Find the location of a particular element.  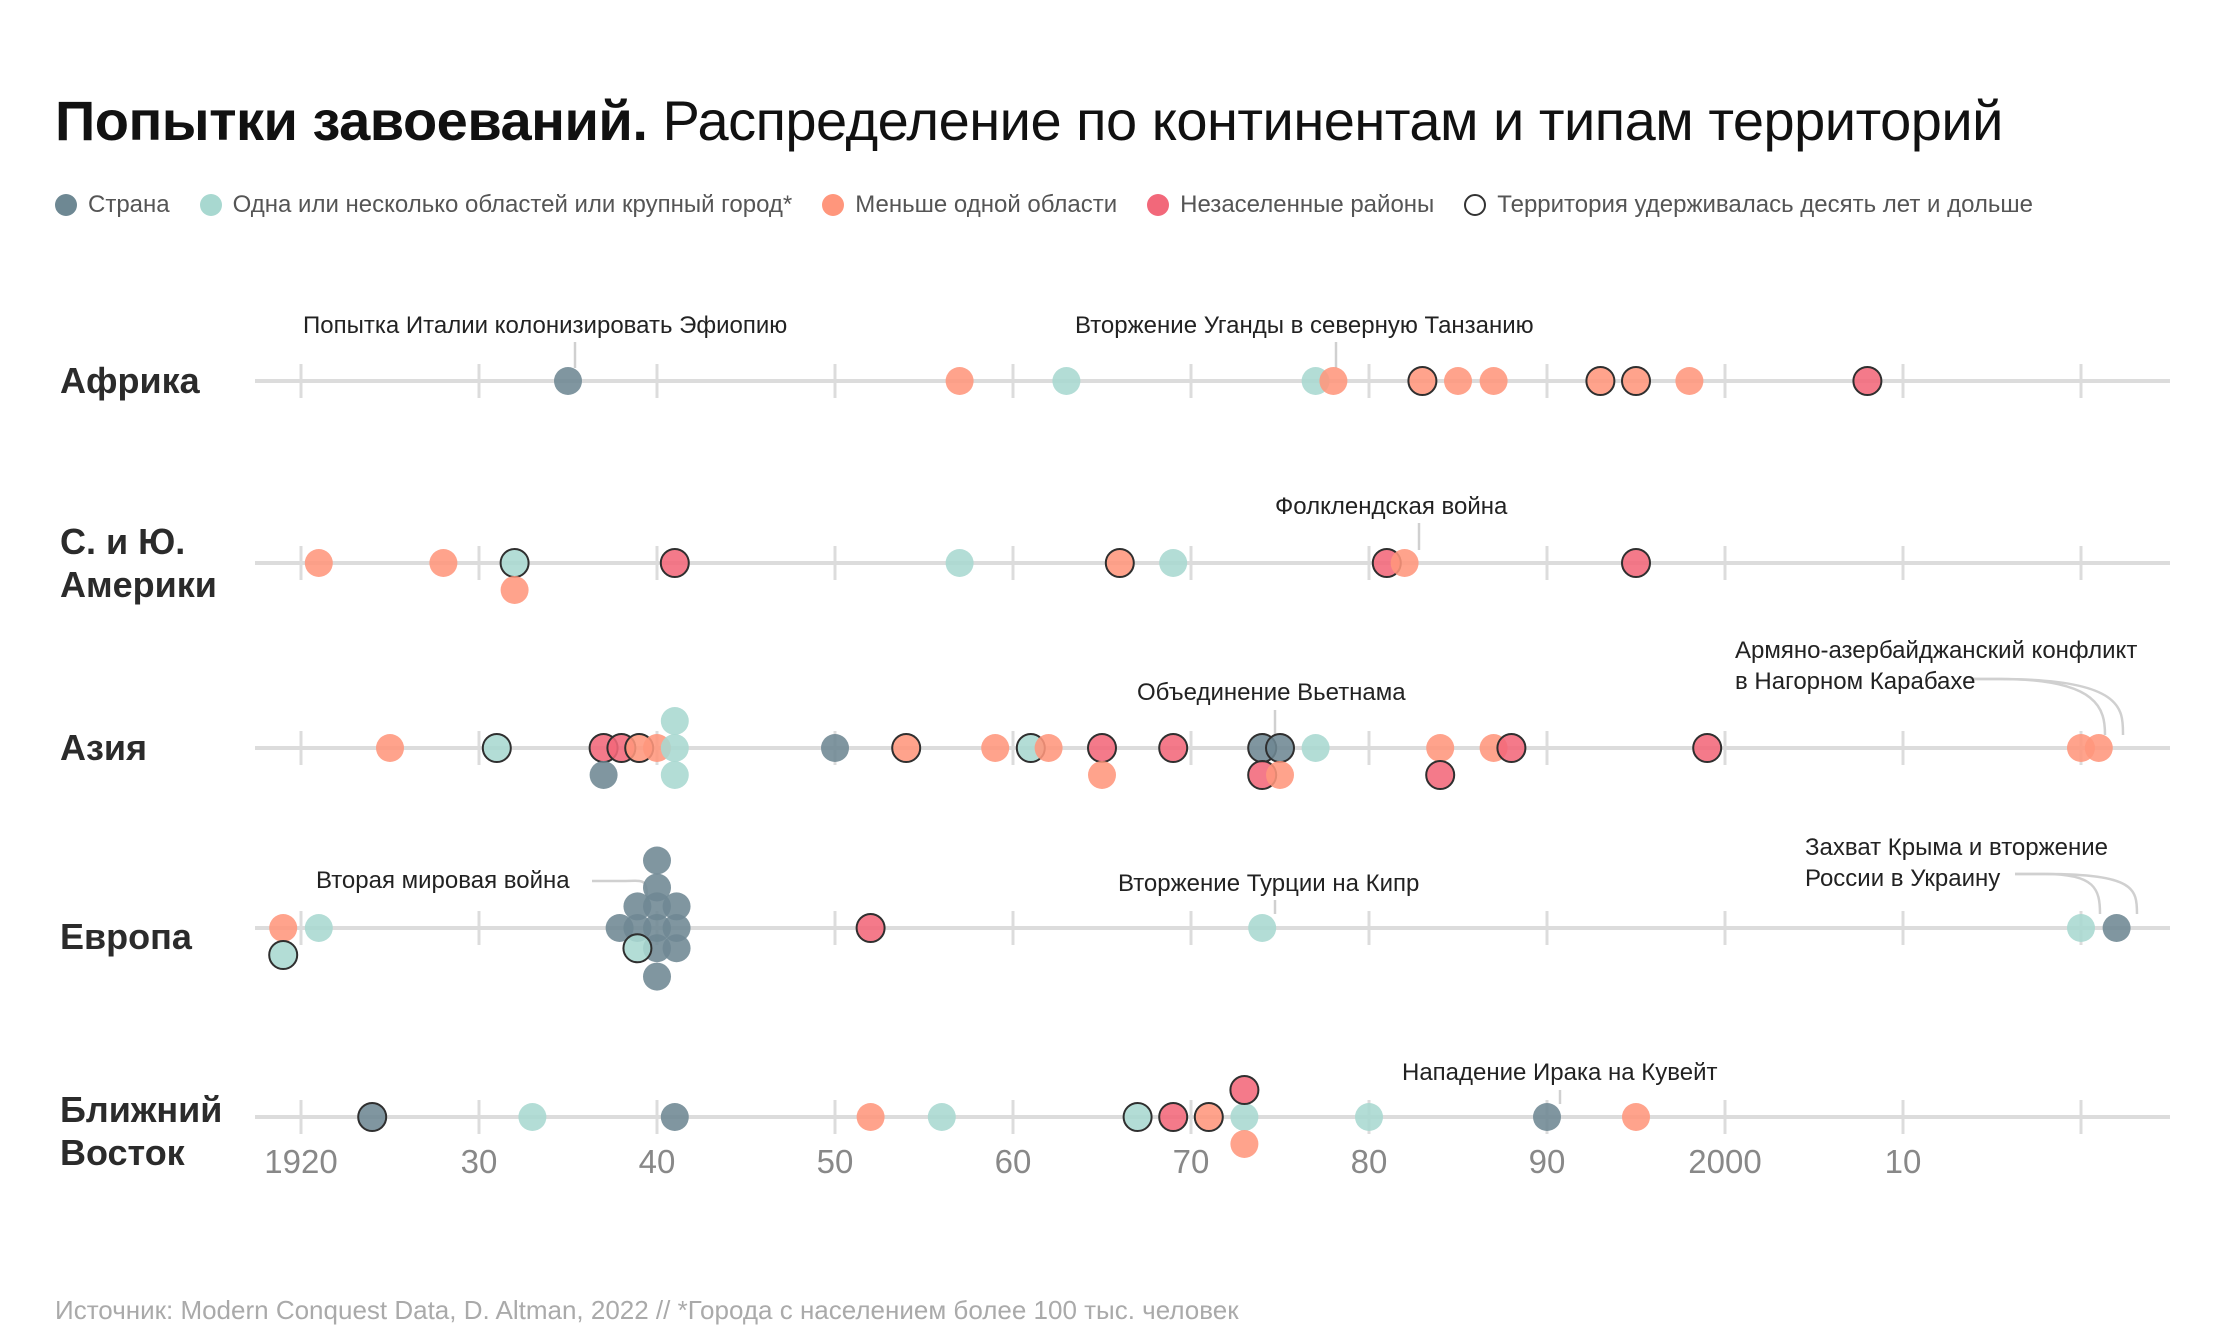

annotation-label: Фолклендская война is located at coordinates (1391, 506).